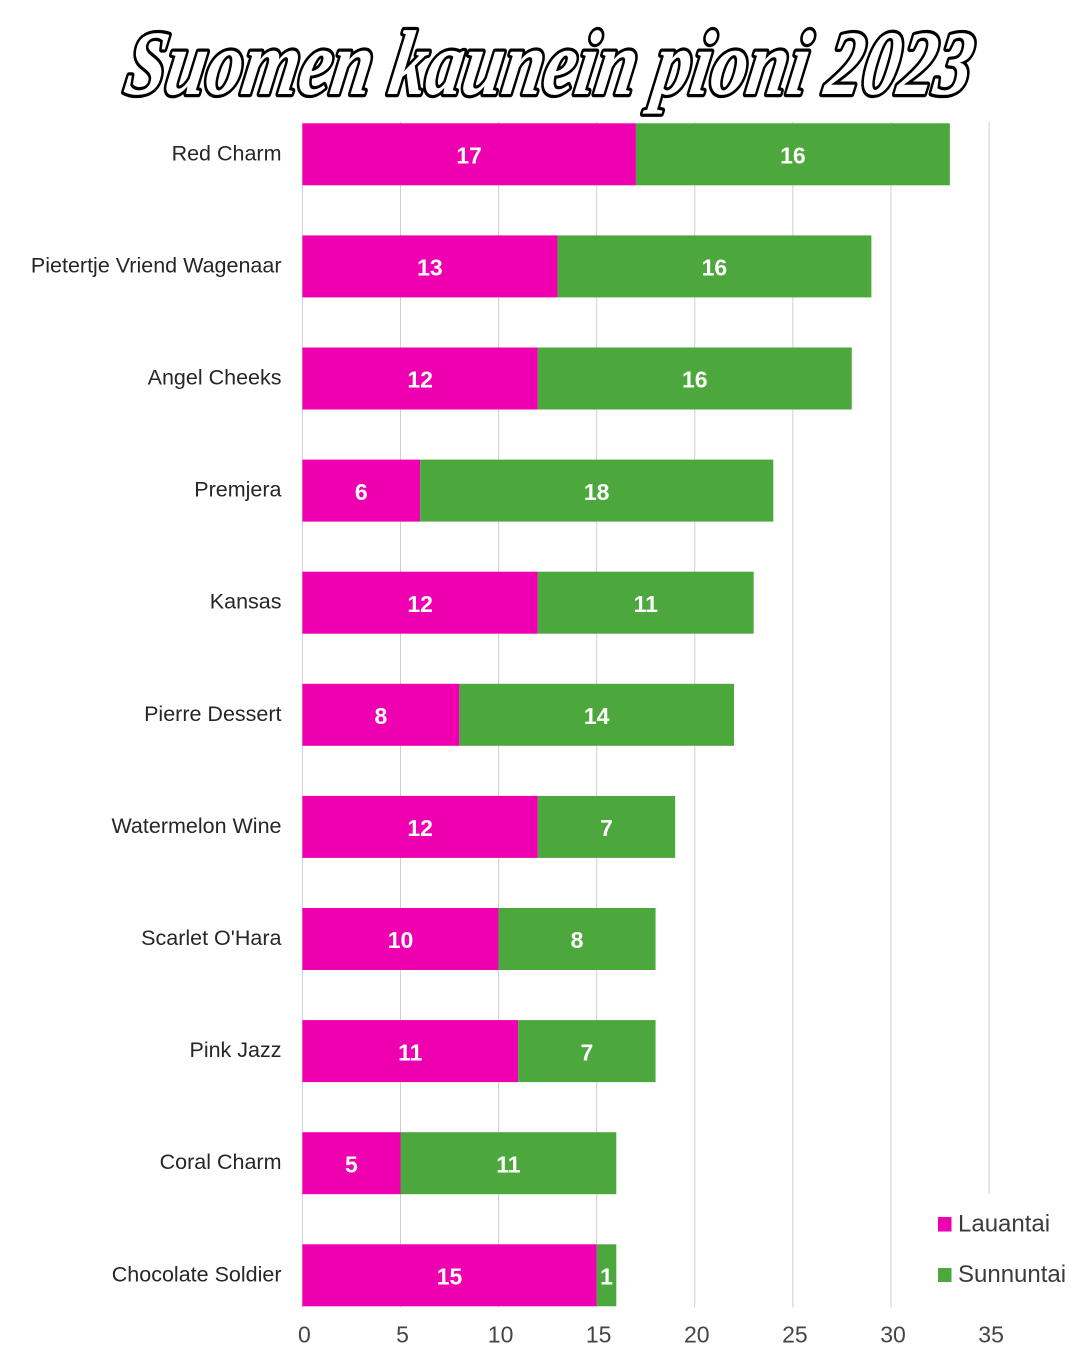 This screenshot has width=1080, height=1350. Describe the element at coordinates (469, 156) in the screenshot. I see `svg-text: 17` at that location.